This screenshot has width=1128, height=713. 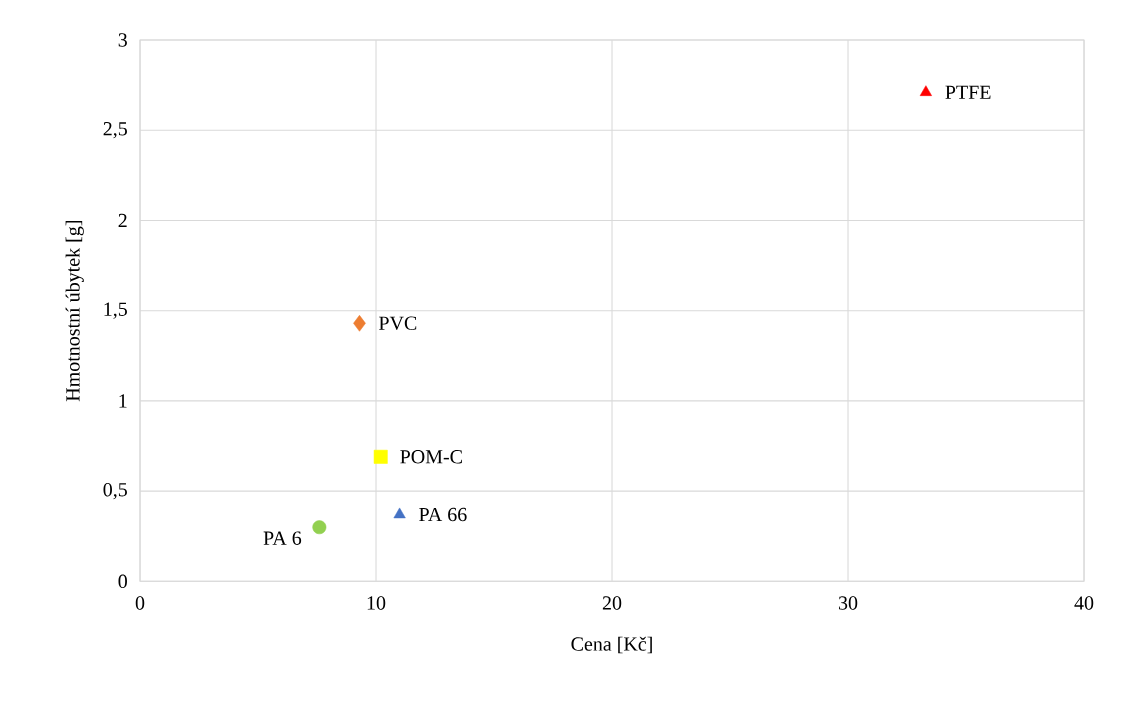 I want to click on y-tick-label: 3, so click(x=122, y=40).